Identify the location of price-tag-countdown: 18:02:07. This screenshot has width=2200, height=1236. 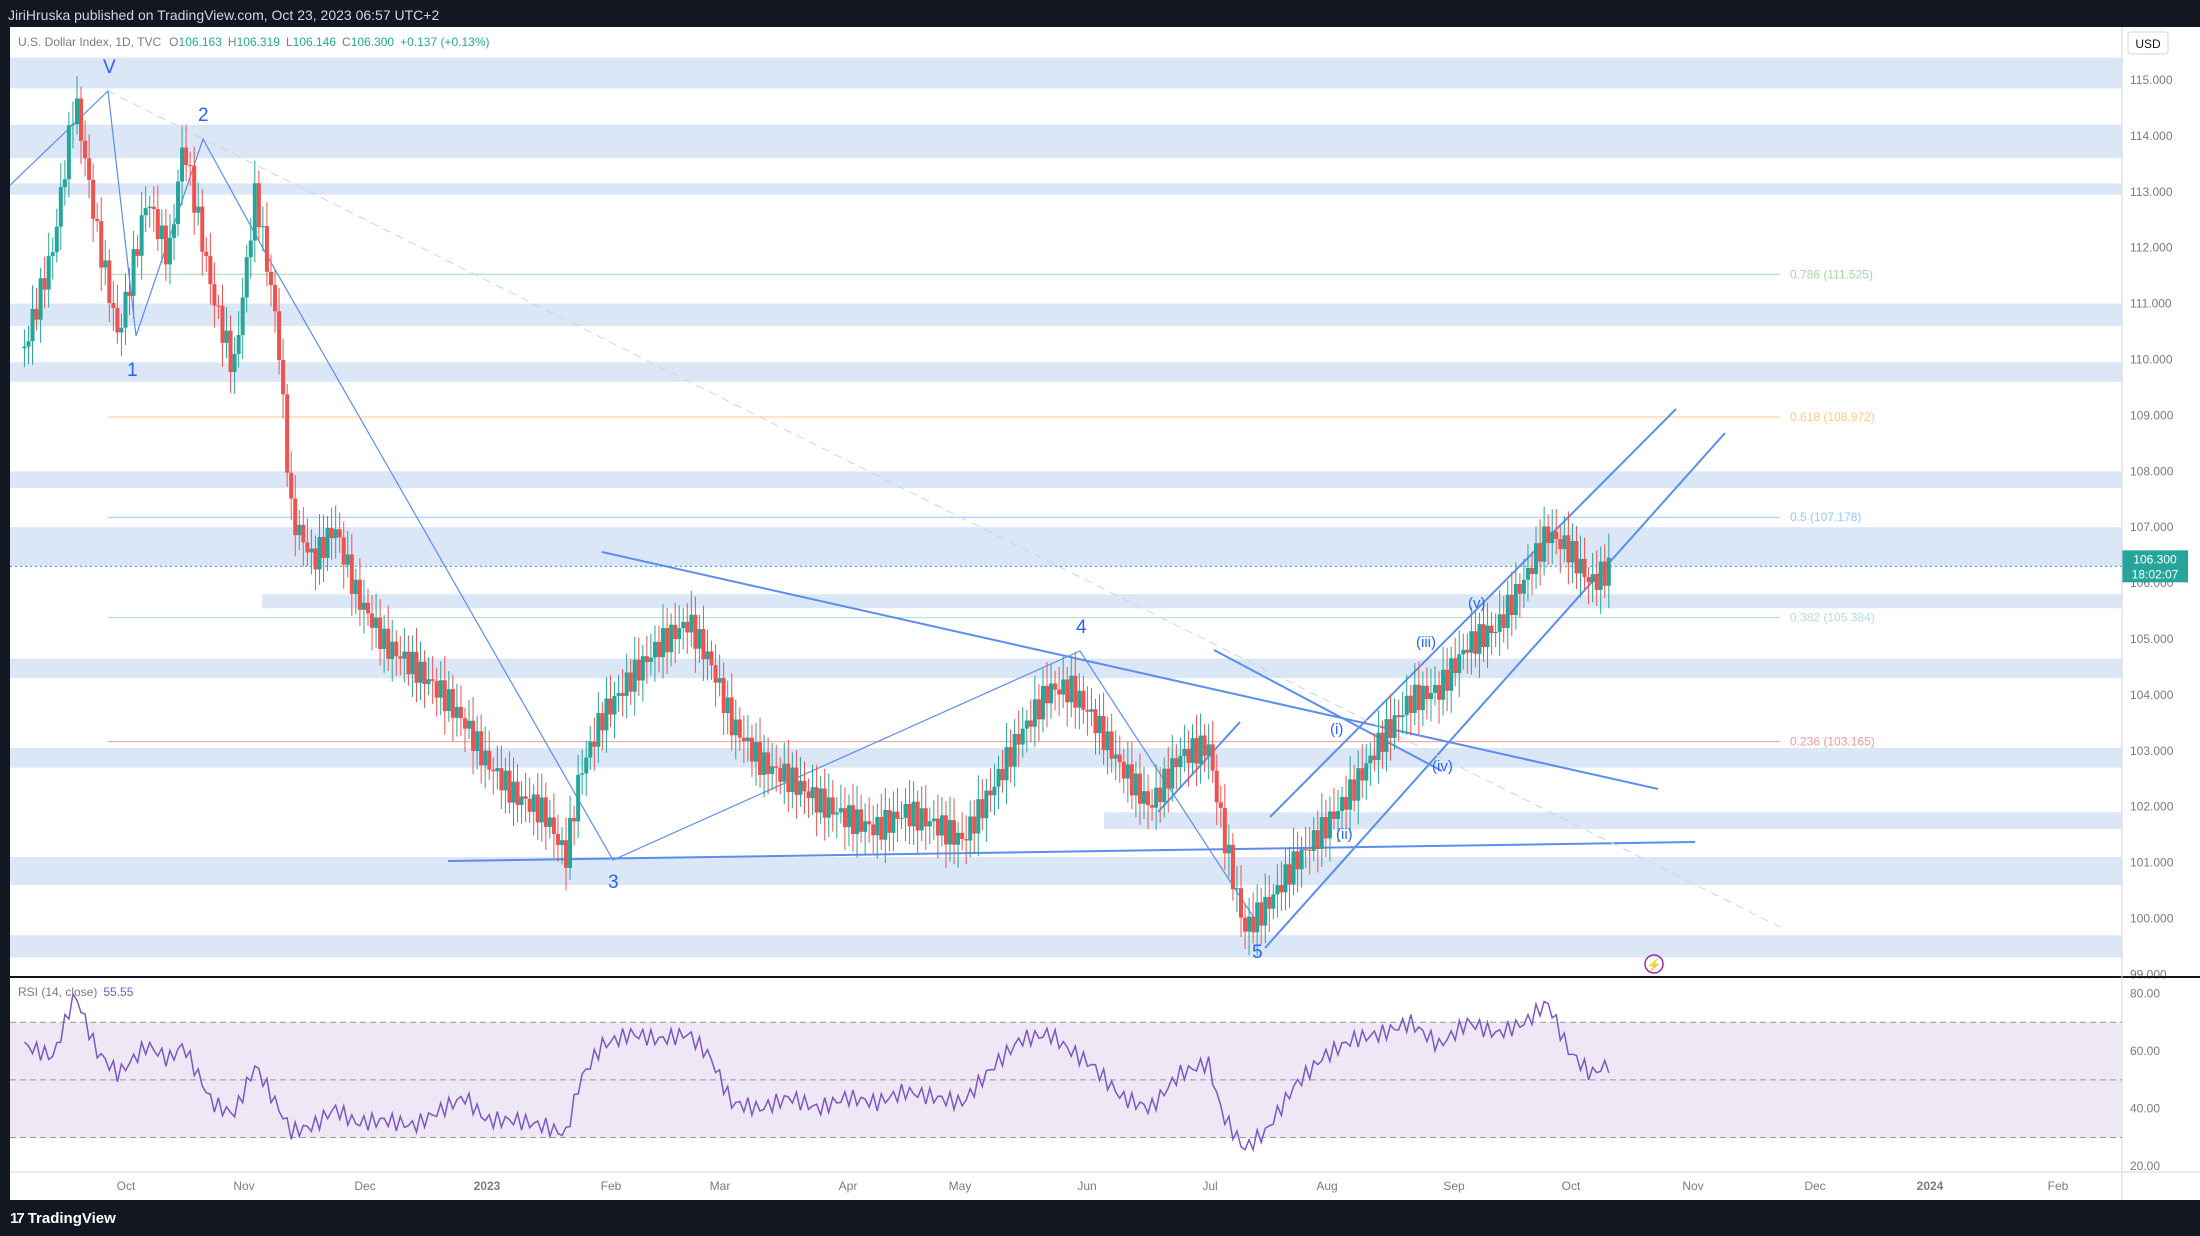
(2155, 574).